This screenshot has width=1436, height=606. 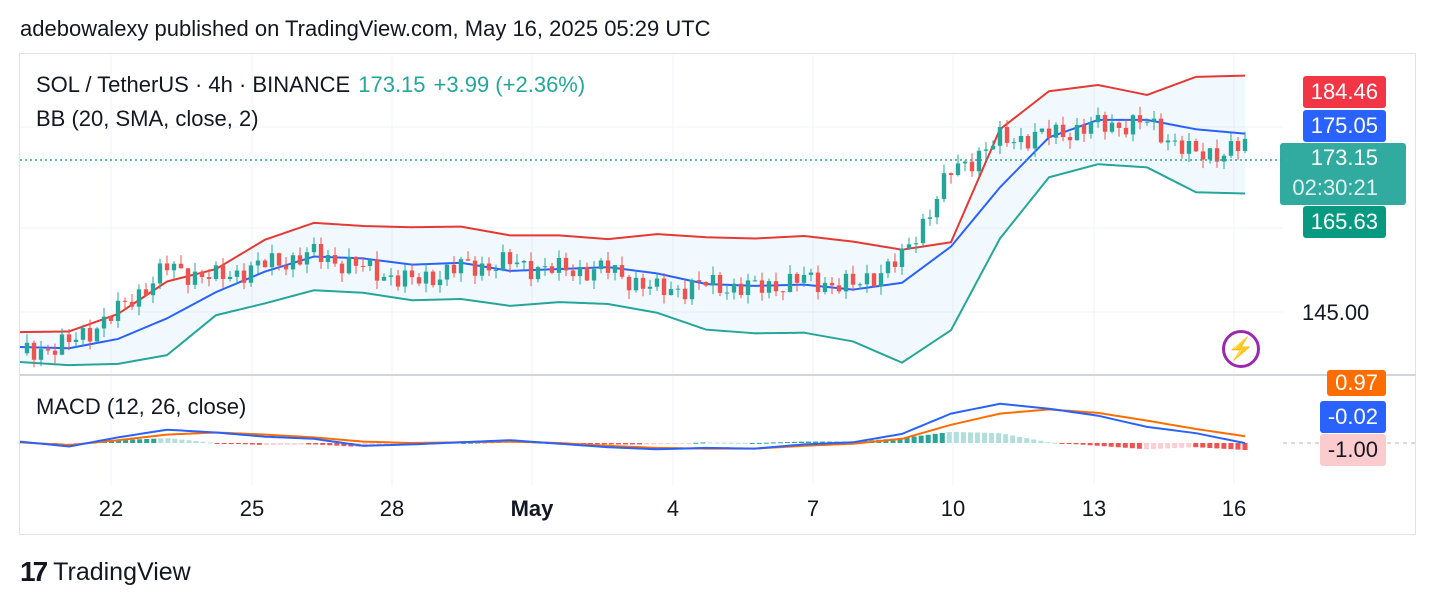 I want to click on x-tick: May, so click(x=532, y=508).